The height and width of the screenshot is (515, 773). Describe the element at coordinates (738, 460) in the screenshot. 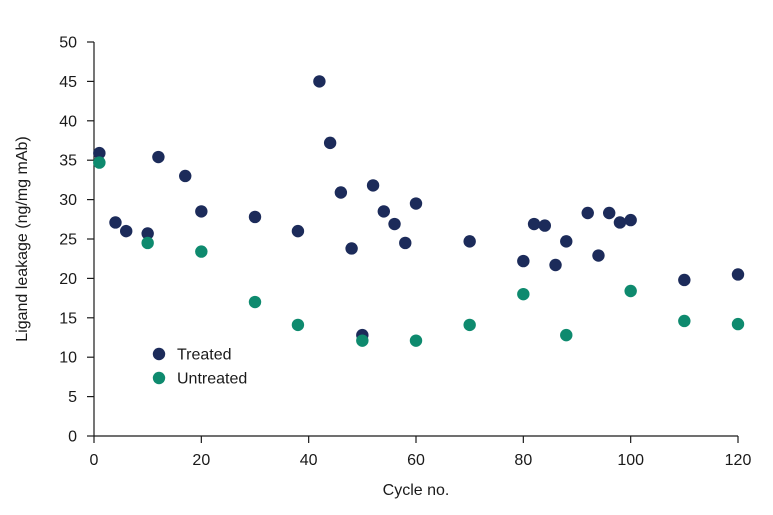

I see `x-tick-label: 120` at that location.